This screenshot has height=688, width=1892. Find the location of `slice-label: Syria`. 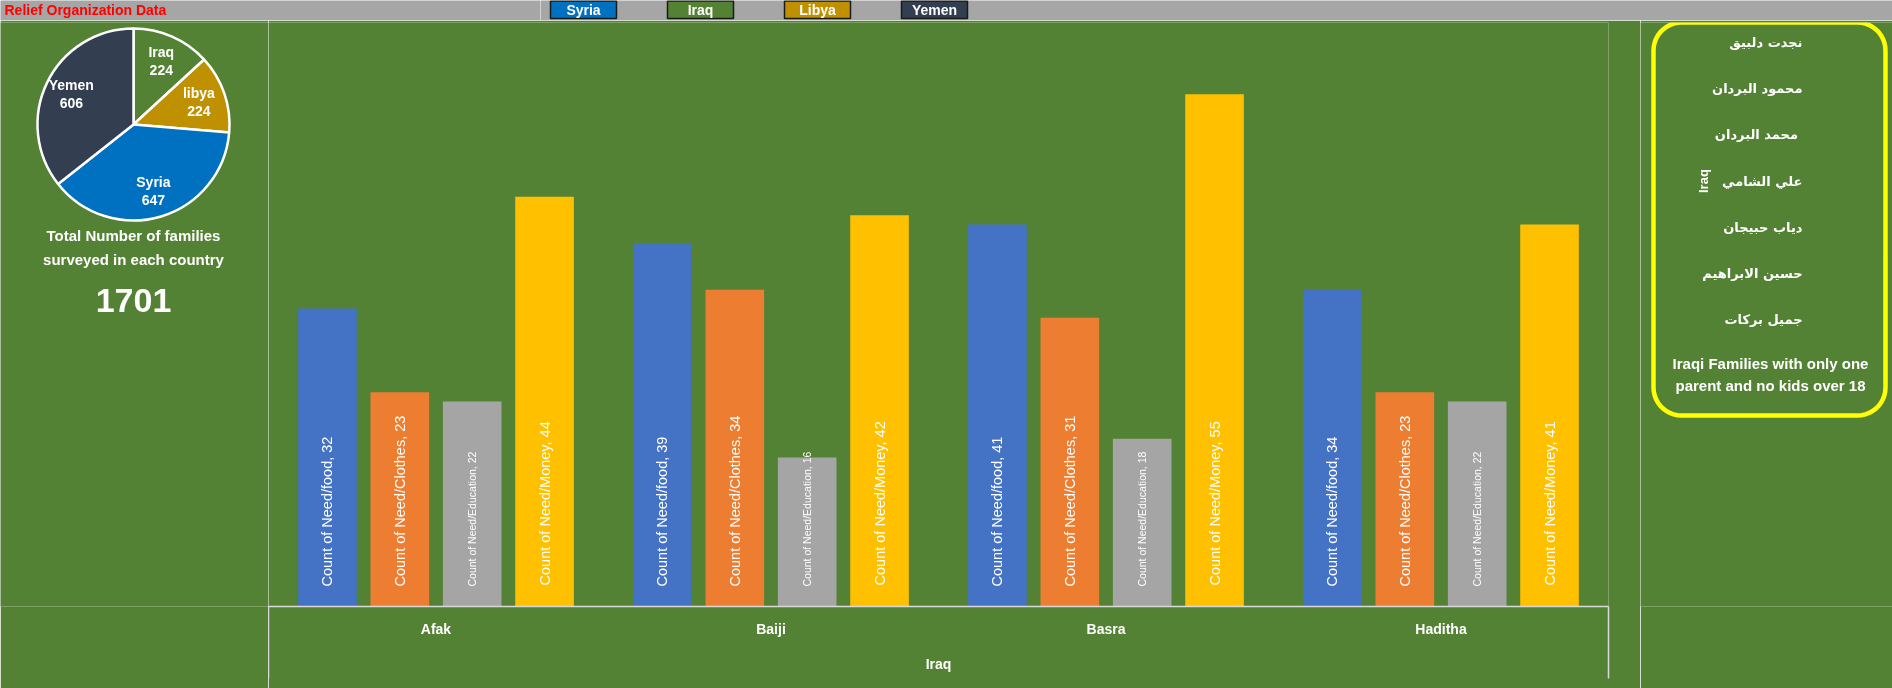

slice-label: Syria is located at coordinates (153, 181).